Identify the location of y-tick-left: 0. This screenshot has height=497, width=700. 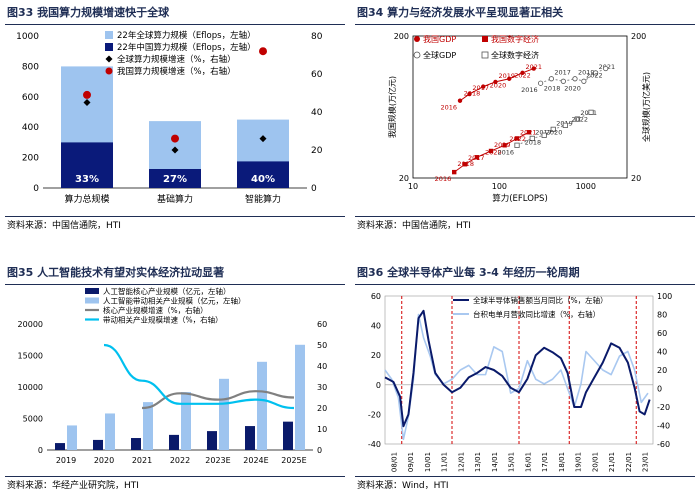
(40, 450).